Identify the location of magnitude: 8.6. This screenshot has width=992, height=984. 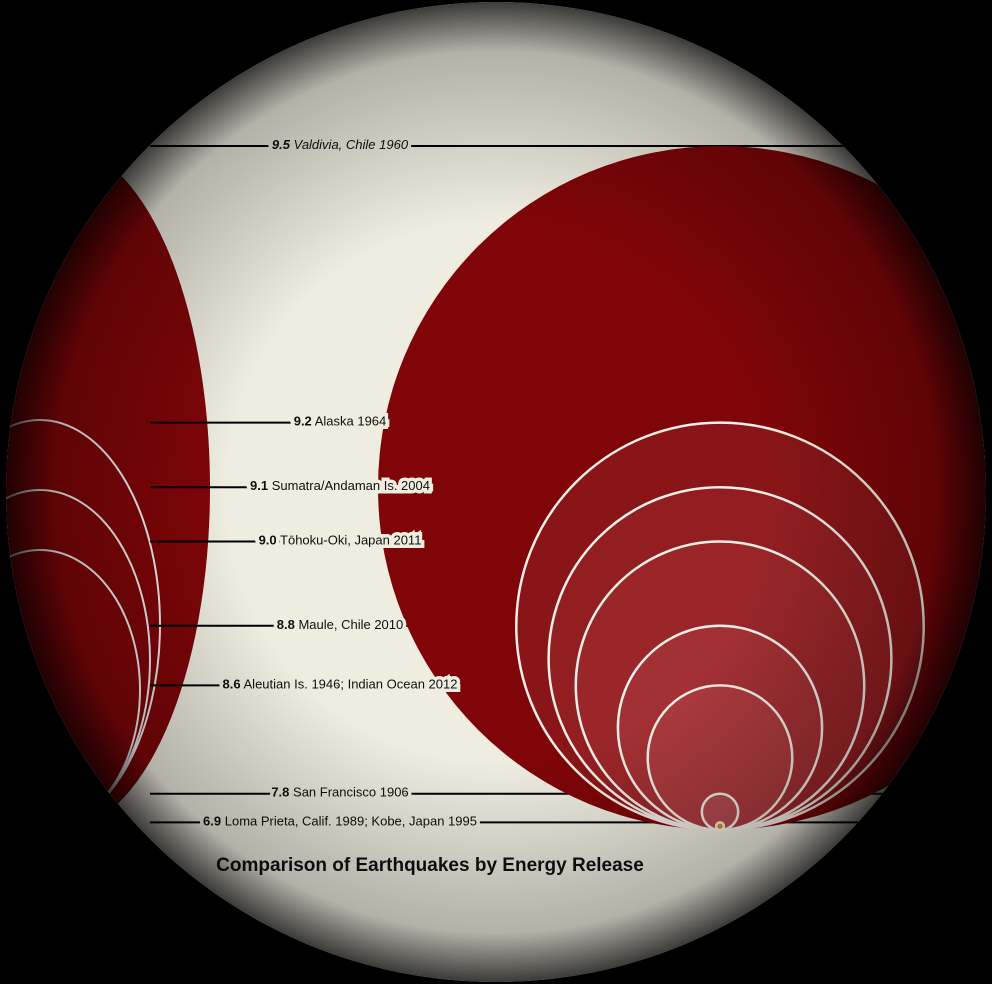
(232, 684).